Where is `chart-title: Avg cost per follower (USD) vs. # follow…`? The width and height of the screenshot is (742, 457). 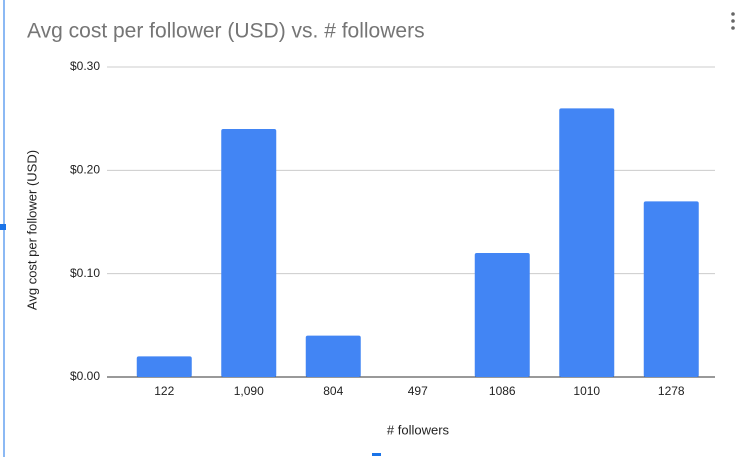 chart-title: Avg cost per follower (USD) vs. # follow… is located at coordinates (226, 31).